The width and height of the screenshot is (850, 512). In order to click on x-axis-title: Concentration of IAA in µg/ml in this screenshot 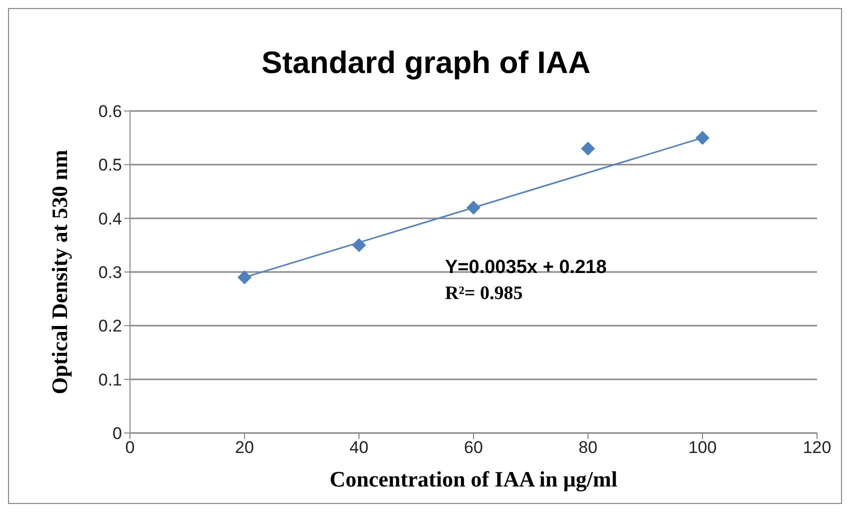, I will do `click(474, 479)`.